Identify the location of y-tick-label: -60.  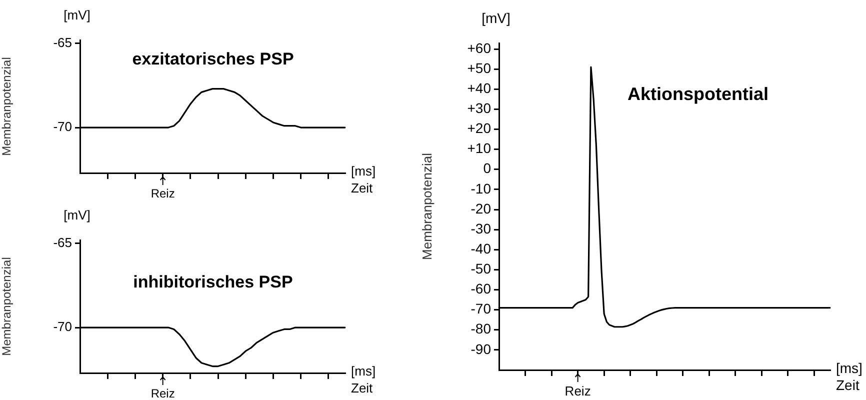
(481, 288).